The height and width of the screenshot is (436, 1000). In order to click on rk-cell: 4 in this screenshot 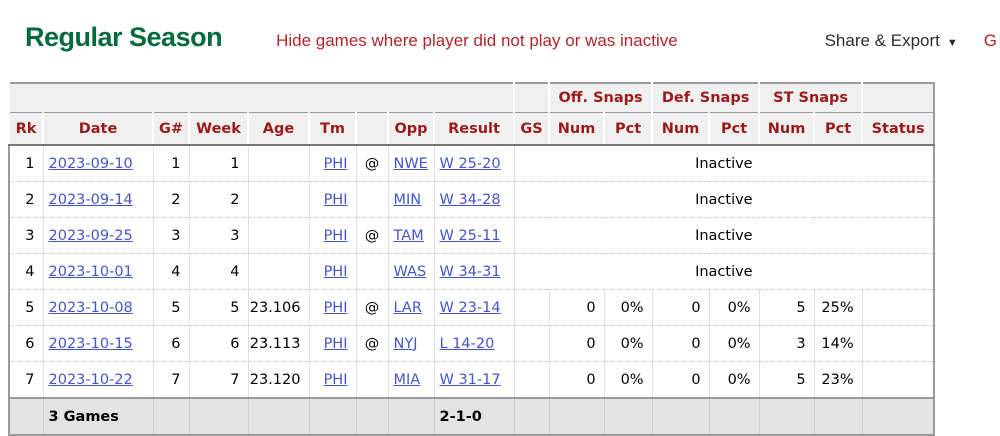, I will do `click(25, 271)`.